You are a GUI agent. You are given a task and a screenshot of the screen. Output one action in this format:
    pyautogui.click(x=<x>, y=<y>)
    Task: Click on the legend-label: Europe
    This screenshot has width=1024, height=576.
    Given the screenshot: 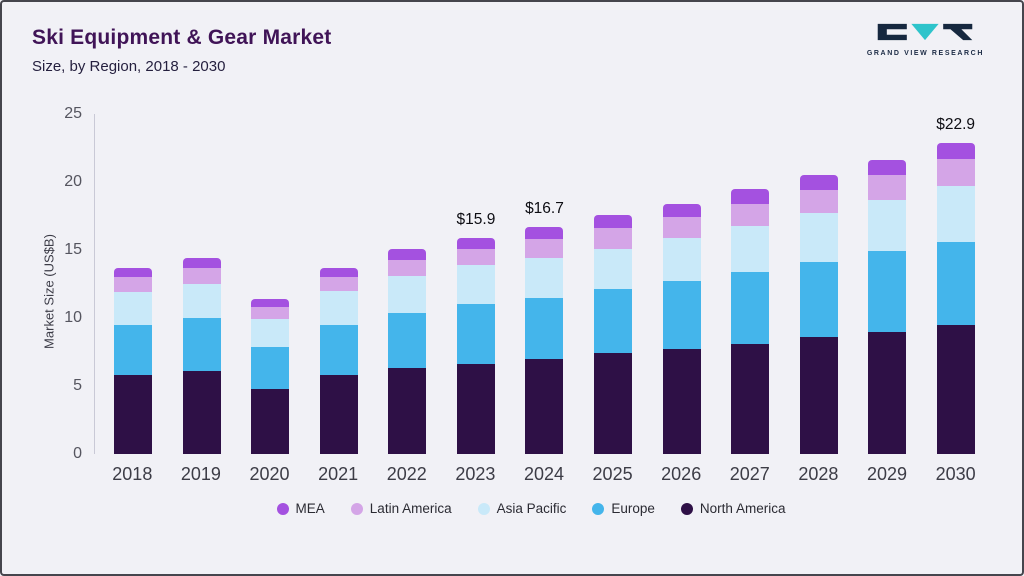 What is the action you would take?
    pyautogui.click(x=633, y=508)
    